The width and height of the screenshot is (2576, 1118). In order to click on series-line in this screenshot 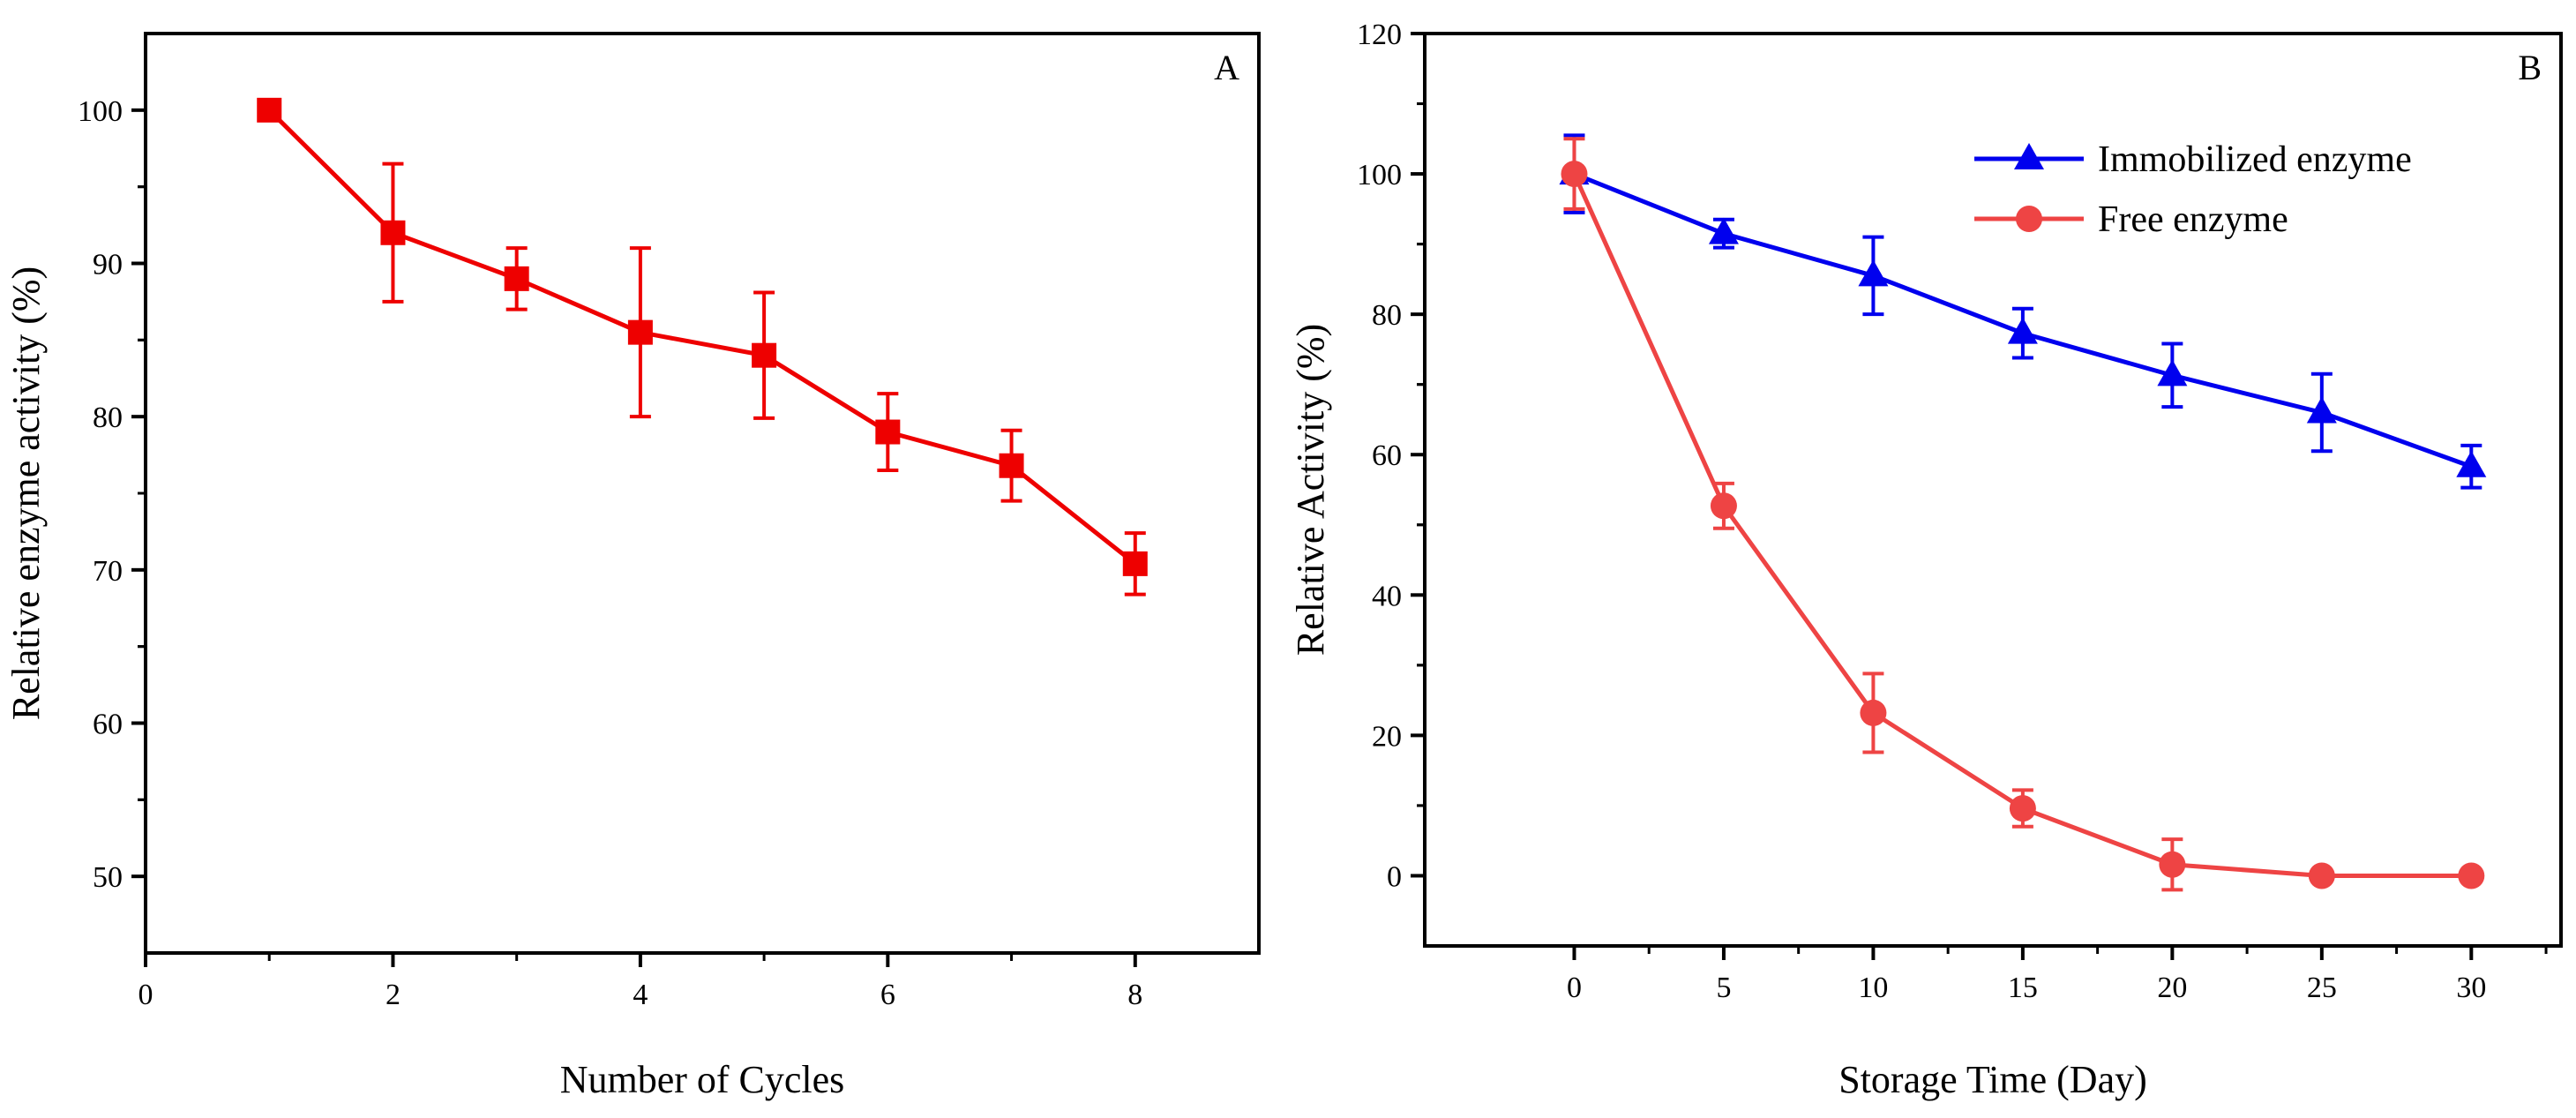, I will do `click(702, 337)`.